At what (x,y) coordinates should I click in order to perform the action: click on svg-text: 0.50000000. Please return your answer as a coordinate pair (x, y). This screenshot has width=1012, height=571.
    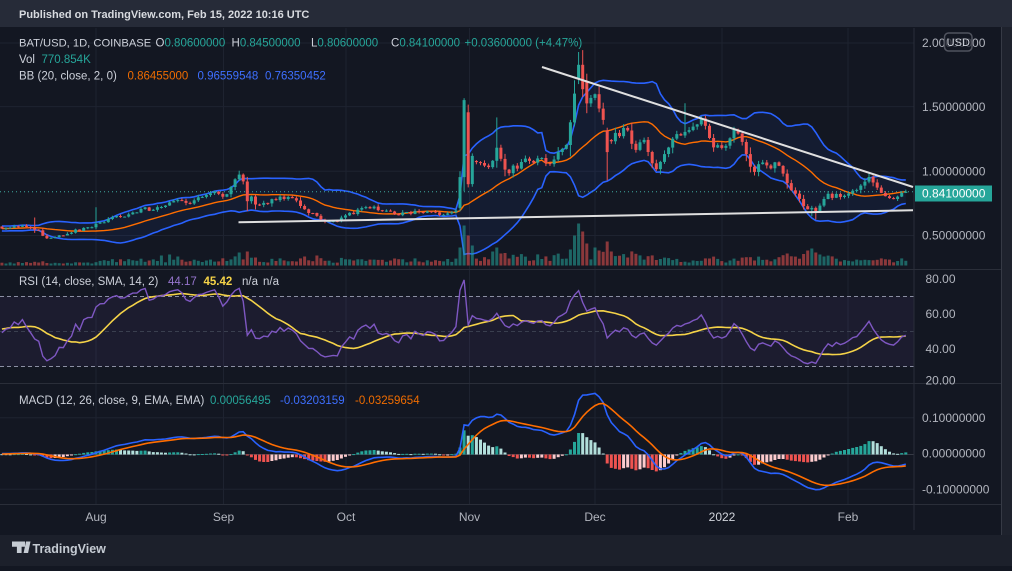
    Looking at the image, I should click on (954, 236).